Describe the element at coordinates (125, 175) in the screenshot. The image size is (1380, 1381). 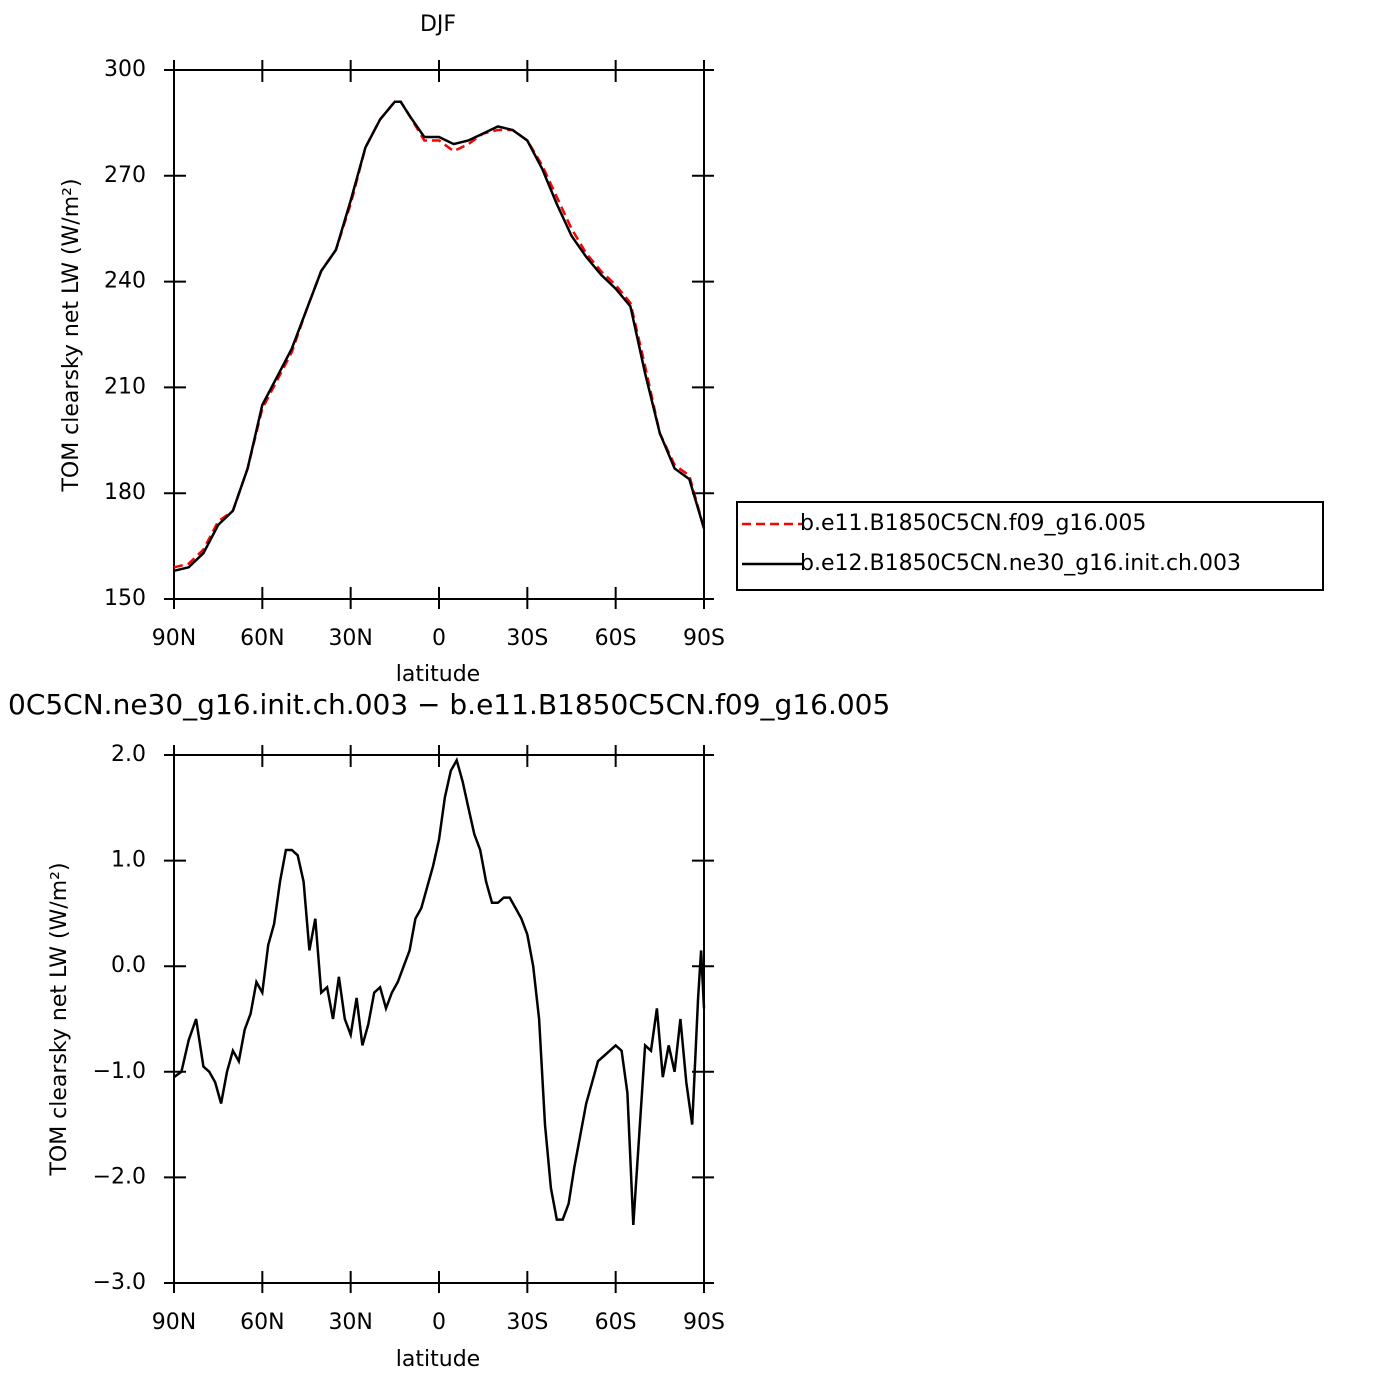
I see `y-tick-label: 270` at that location.